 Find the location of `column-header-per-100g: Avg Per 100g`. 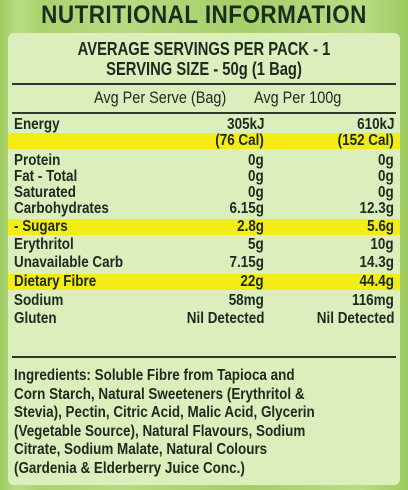

column-header-per-100g: Avg Per 100g is located at coordinates (298, 97).